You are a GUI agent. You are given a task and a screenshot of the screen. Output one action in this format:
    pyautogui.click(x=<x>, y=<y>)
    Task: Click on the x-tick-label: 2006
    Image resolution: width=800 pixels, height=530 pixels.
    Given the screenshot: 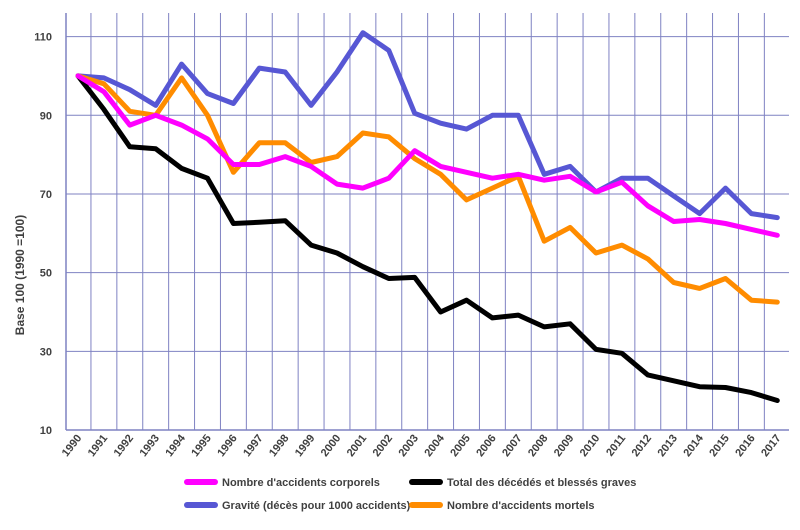 What is the action you would take?
    pyautogui.click(x=486, y=445)
    